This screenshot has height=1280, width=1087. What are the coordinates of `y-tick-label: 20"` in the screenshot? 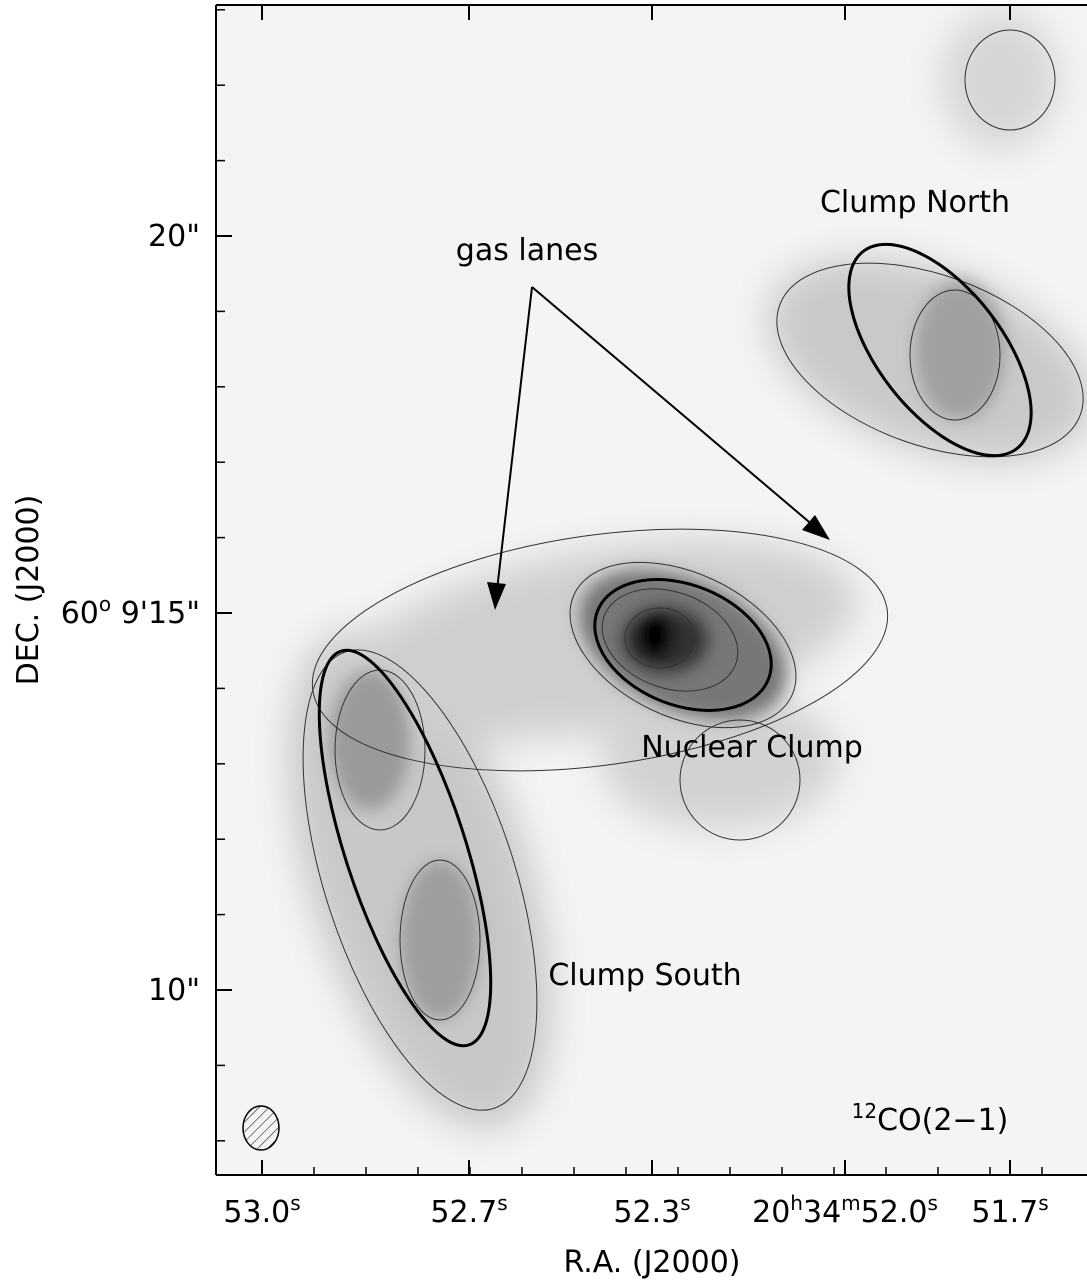 It's located at (174, 236).